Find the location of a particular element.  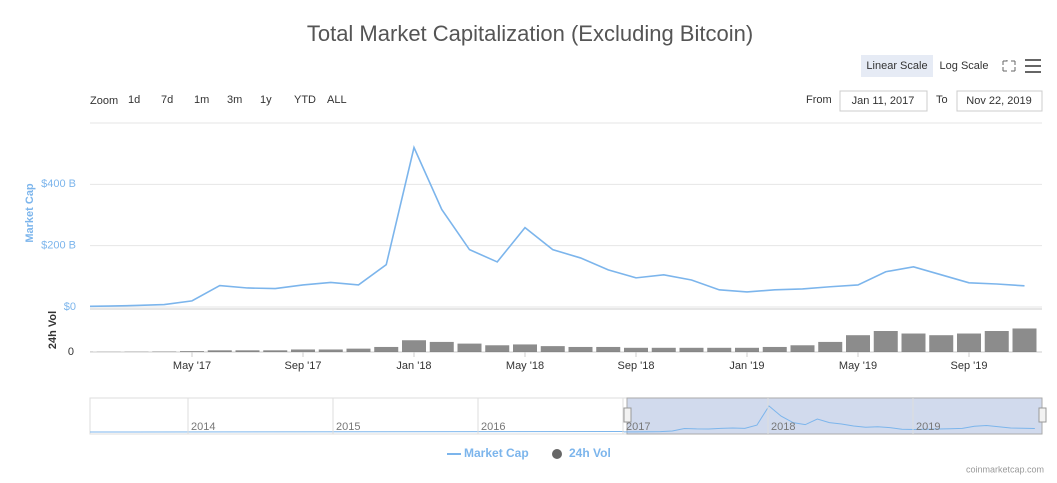

zoom-button: 1d is located at coordinates (134, 100).